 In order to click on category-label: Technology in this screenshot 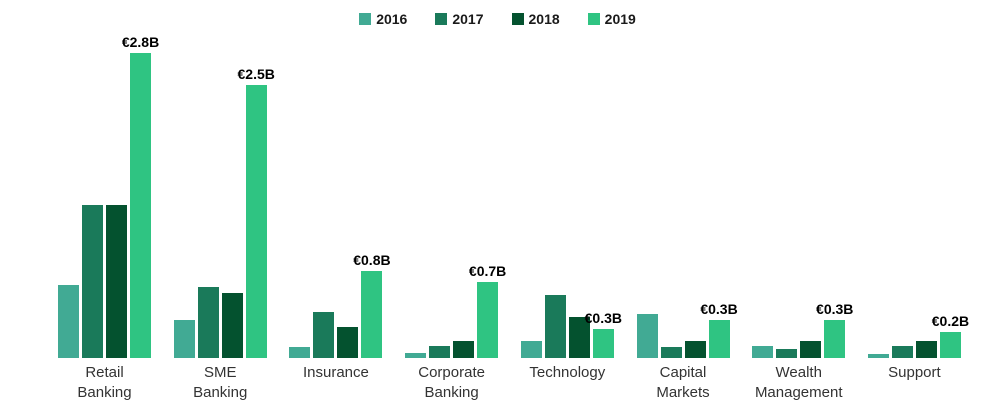, I will do `click(567, 372)`.